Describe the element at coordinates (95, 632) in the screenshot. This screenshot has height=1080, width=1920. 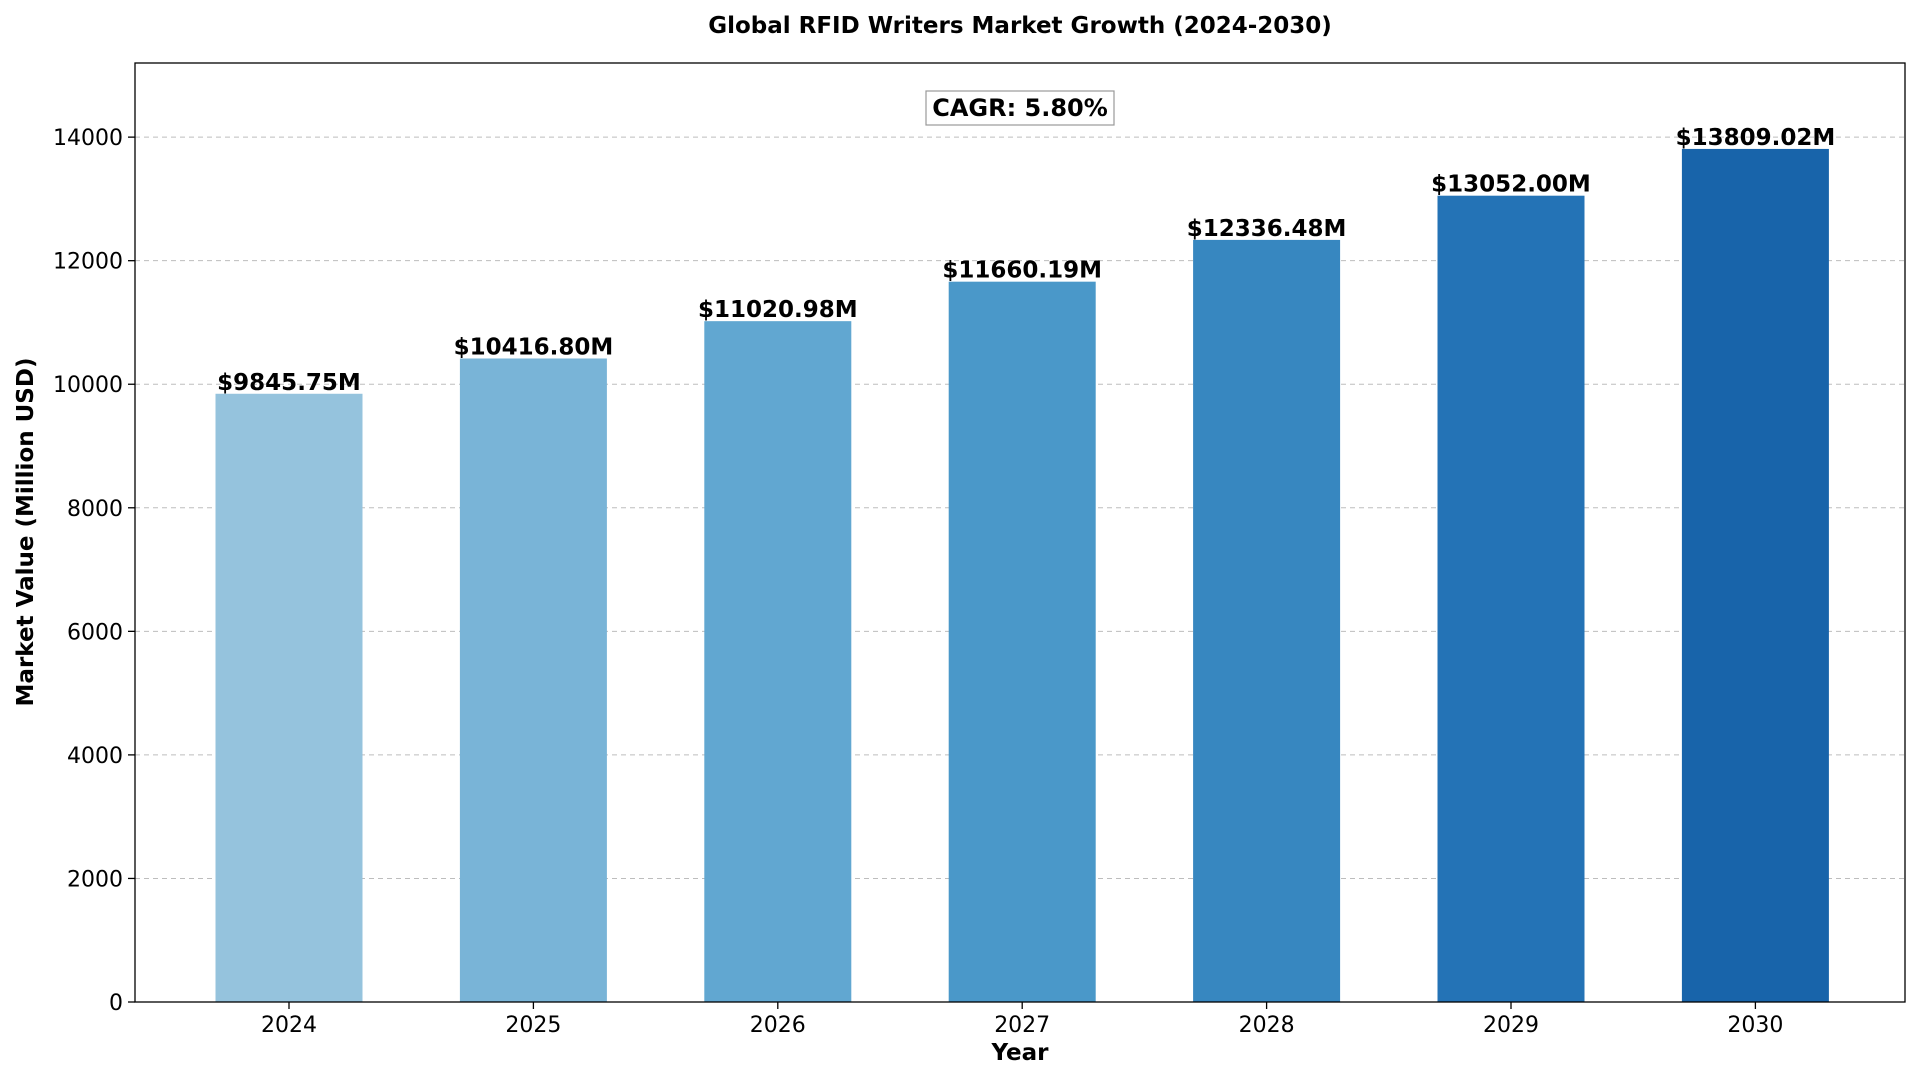
I see `y-tick-label: 6000` at that location.